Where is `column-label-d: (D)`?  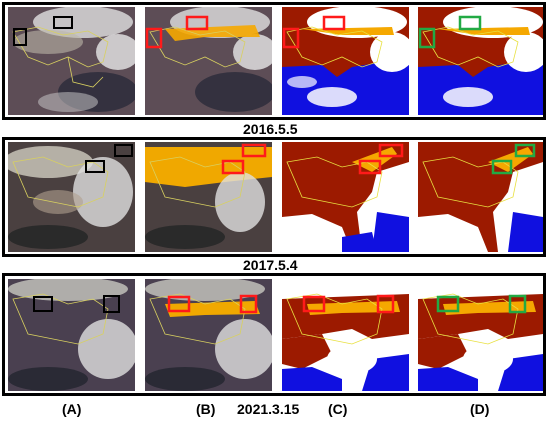
column-label-d: (D) is located at coordinates (480, 409).